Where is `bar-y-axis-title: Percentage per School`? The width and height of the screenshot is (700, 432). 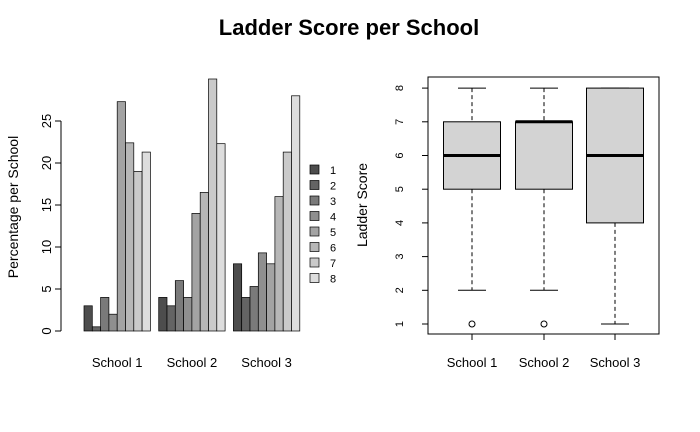
bar-y-axis-title: Percentage per School is located at coordinates (13, 207).